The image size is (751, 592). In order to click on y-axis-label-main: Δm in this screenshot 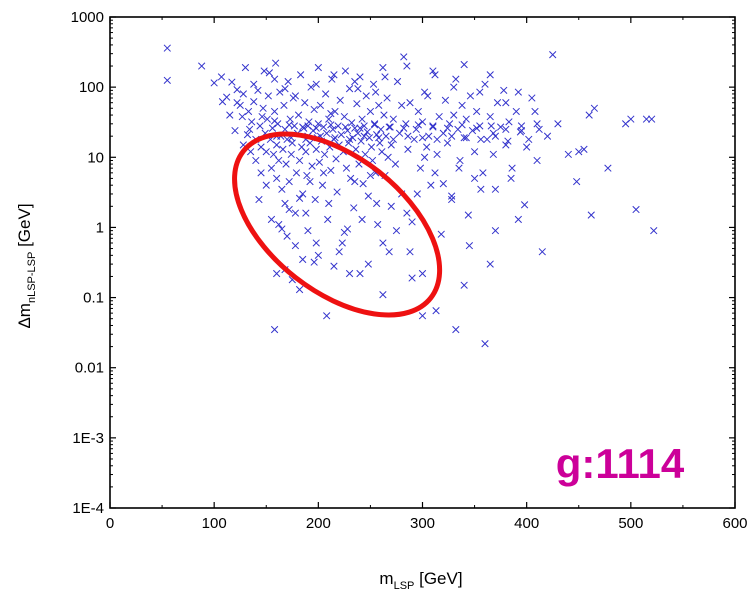, I will do `click(24, 316)`.